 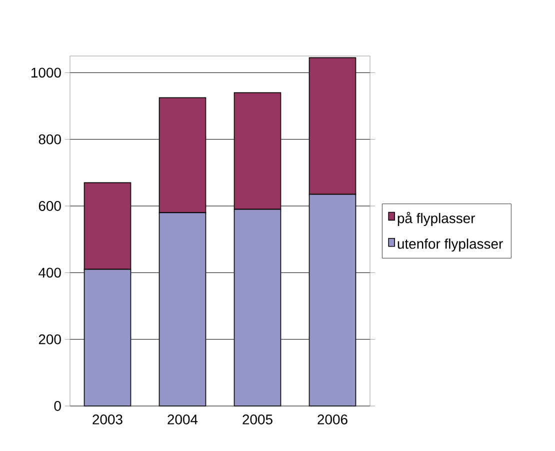 I want to click on x-tick-label: 2006, so click(x=333, y=419).